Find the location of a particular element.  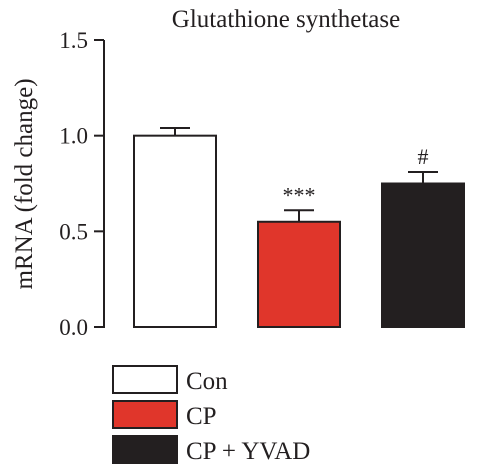

axes: 0.0 0.5 1.0 1.5 is located at coordinates (82, 184).